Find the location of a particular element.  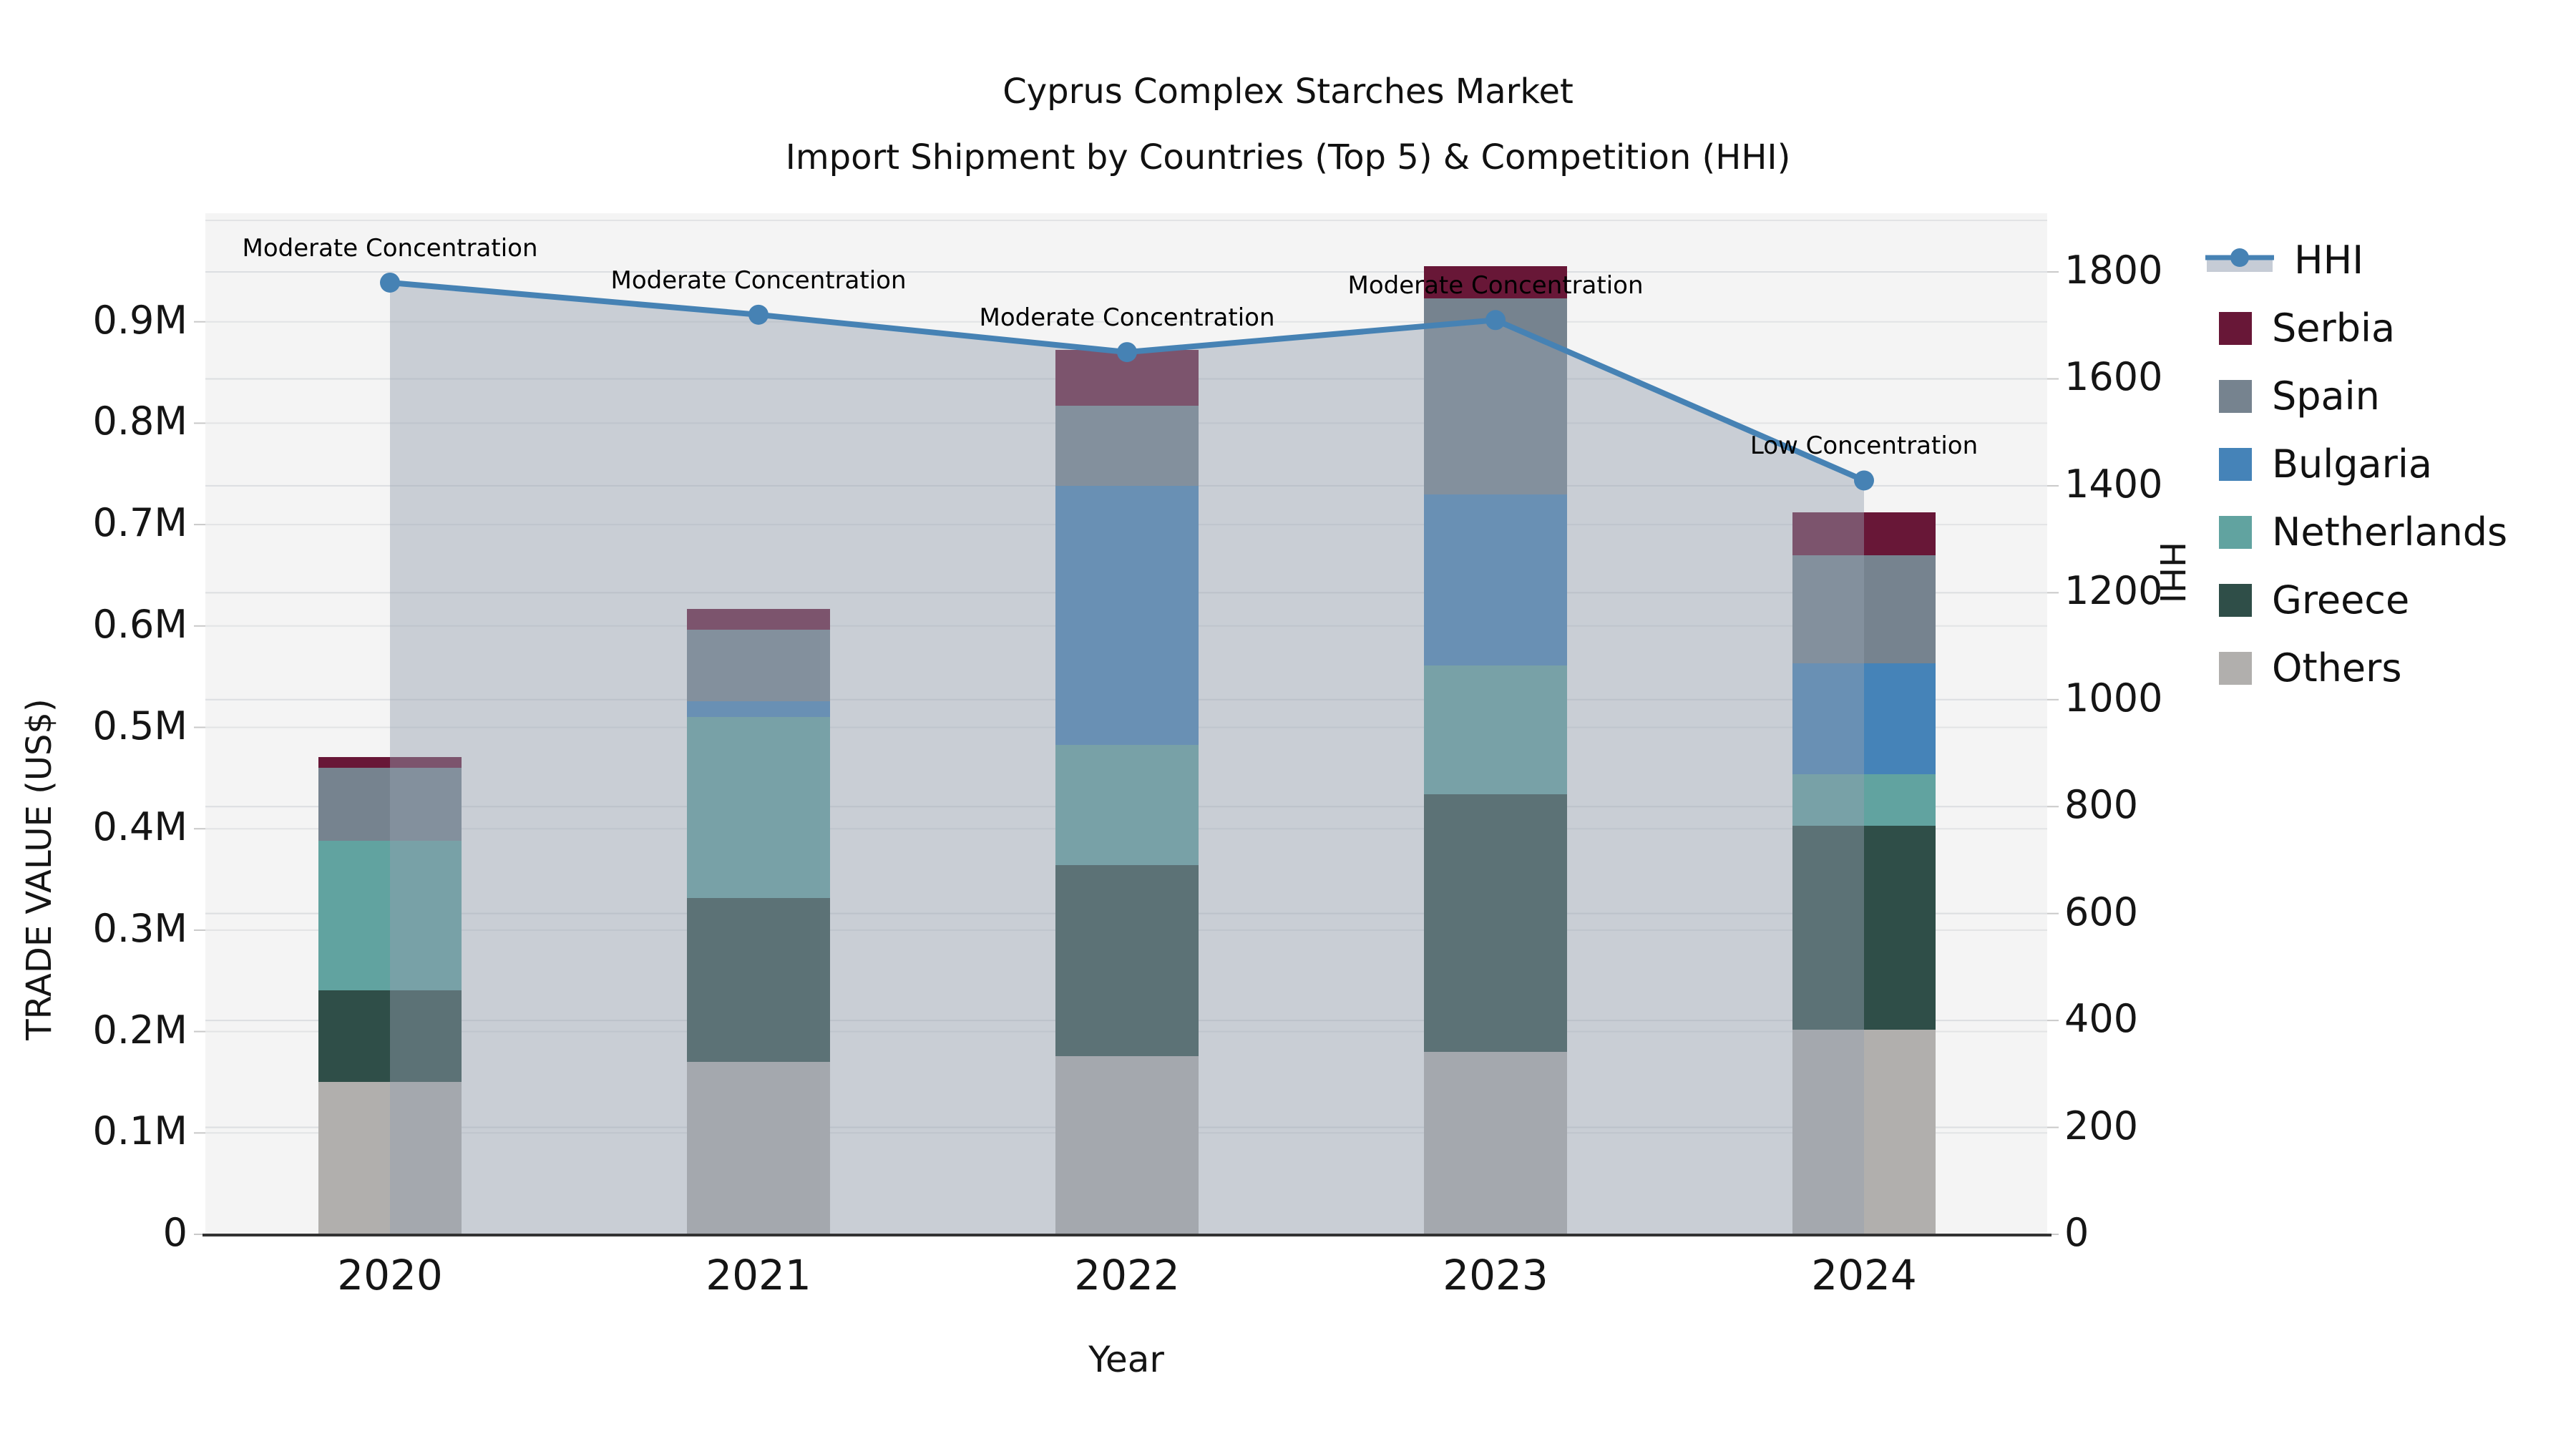

left-tick-0.4M: 0.4M is located at coordinates (139, 827).